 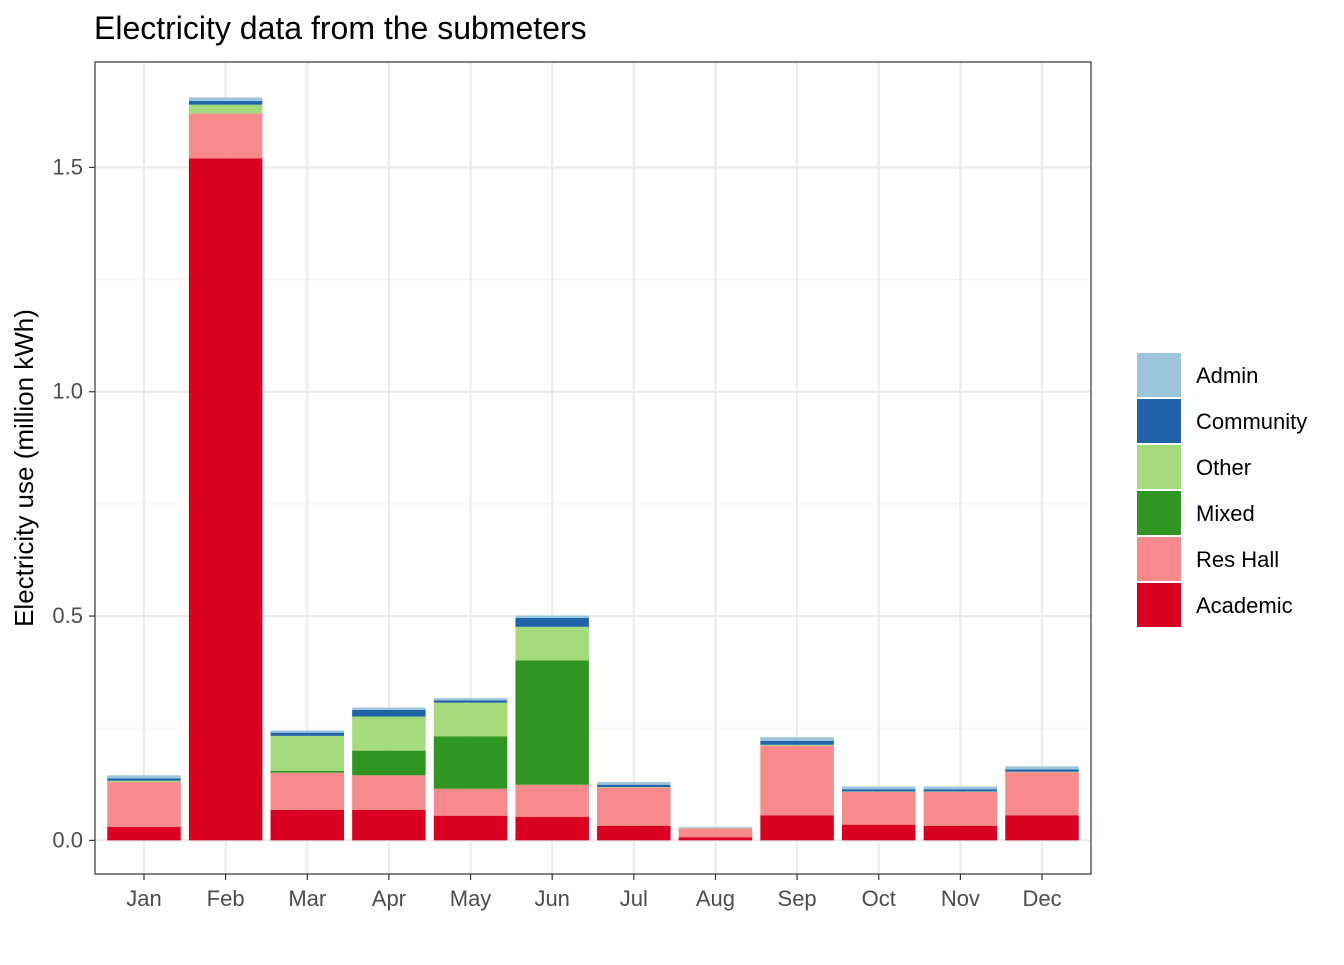 I want to click on bar-segment-other-mar, so click(x=307, y=753).